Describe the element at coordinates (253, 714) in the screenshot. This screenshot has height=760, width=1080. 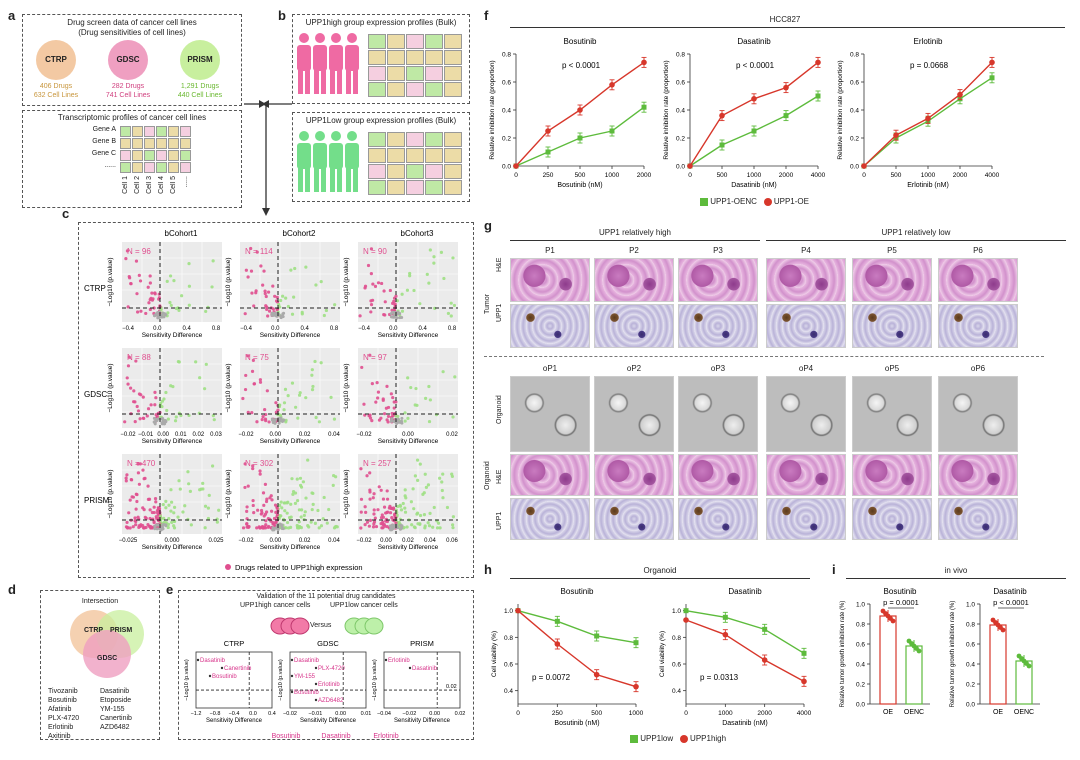
I see `x-tick: 0.0` at that location.